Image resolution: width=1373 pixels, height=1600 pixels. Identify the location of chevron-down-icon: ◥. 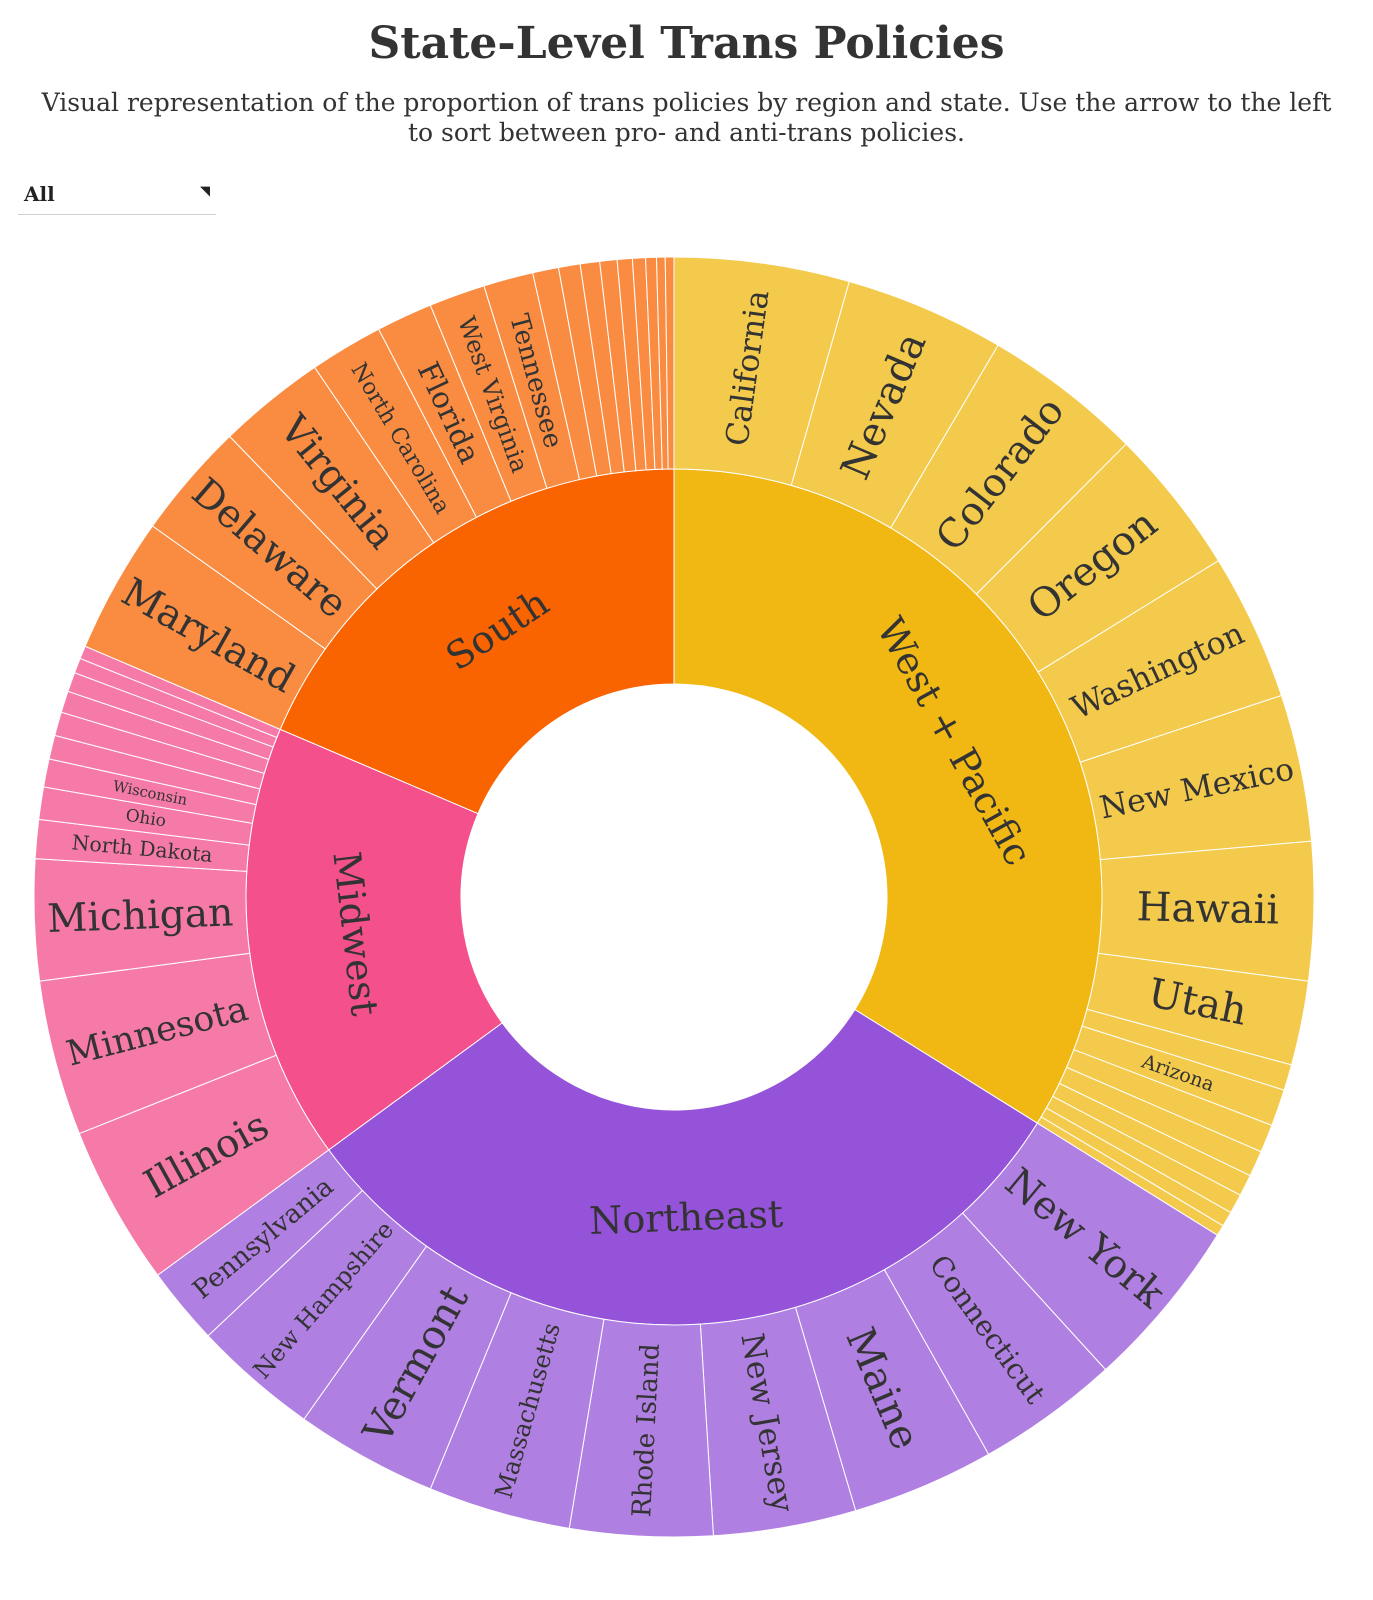
(205, 191).